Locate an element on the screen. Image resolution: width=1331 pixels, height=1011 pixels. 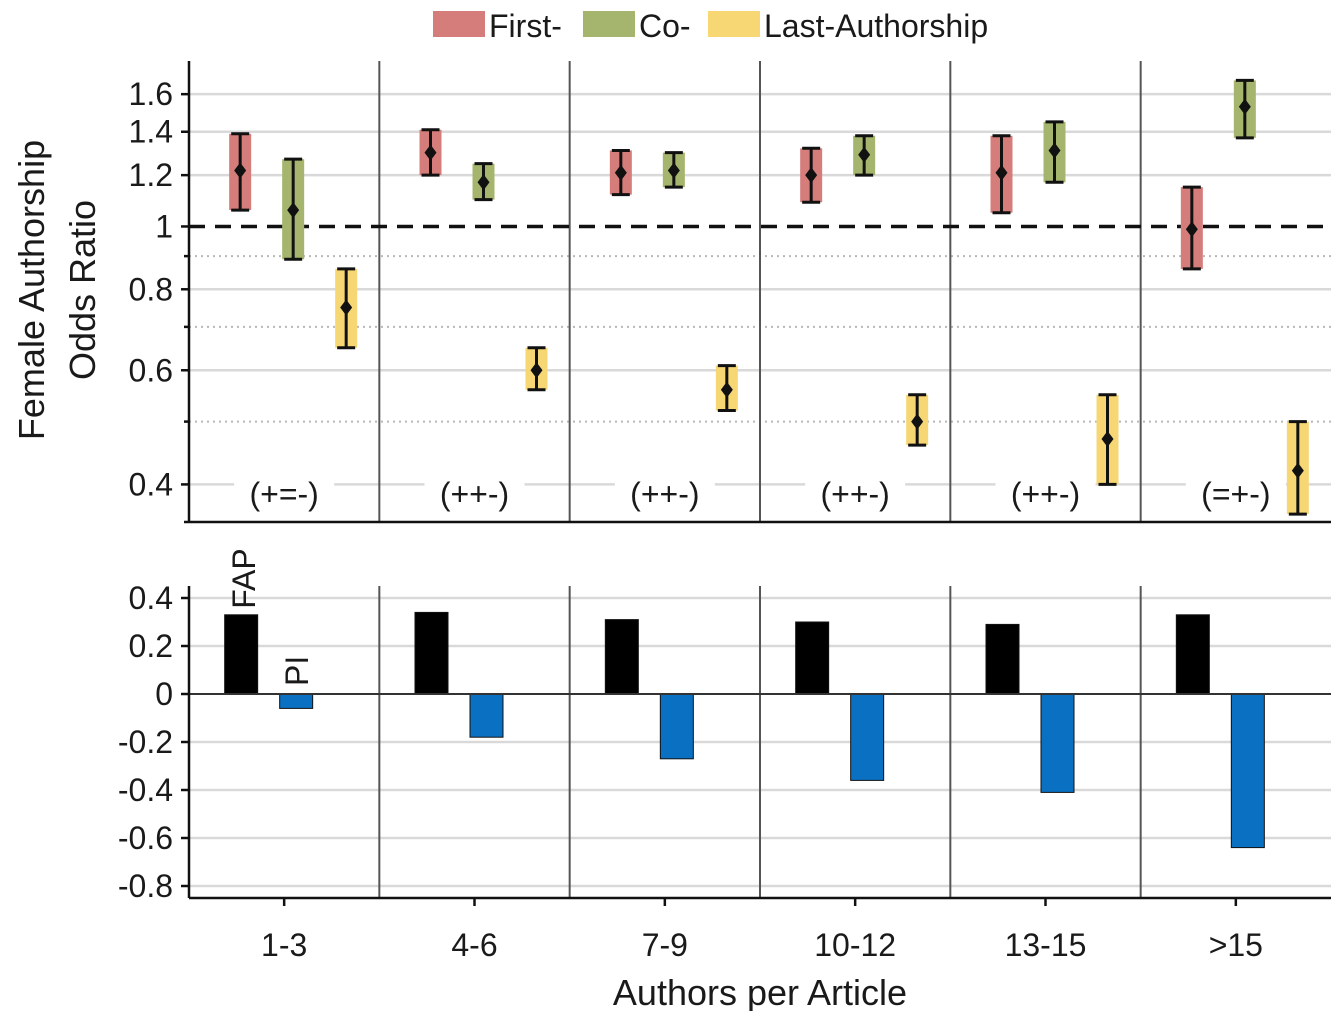
series-label-fap: FAP is located at coordinates (244, 578).